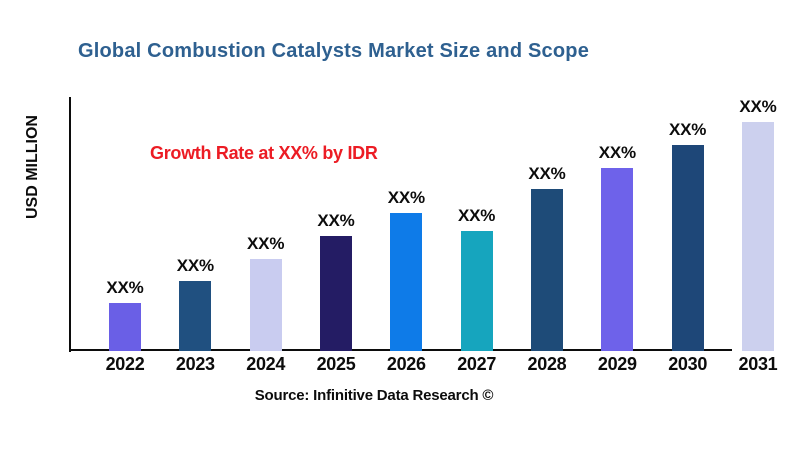 This screenshot has width=800, height=450. What do you see at coordinates (546, 270) in the screenshot?
I see `bar-2028` at bounding box center [546, 270].